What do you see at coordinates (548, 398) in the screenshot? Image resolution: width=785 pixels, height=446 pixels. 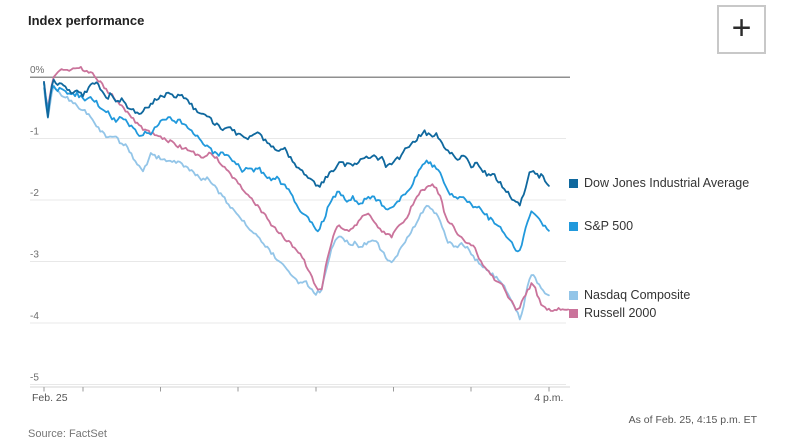 I see `x-axis-end-label: 4 p.m.` at bounding box center [548, 398].